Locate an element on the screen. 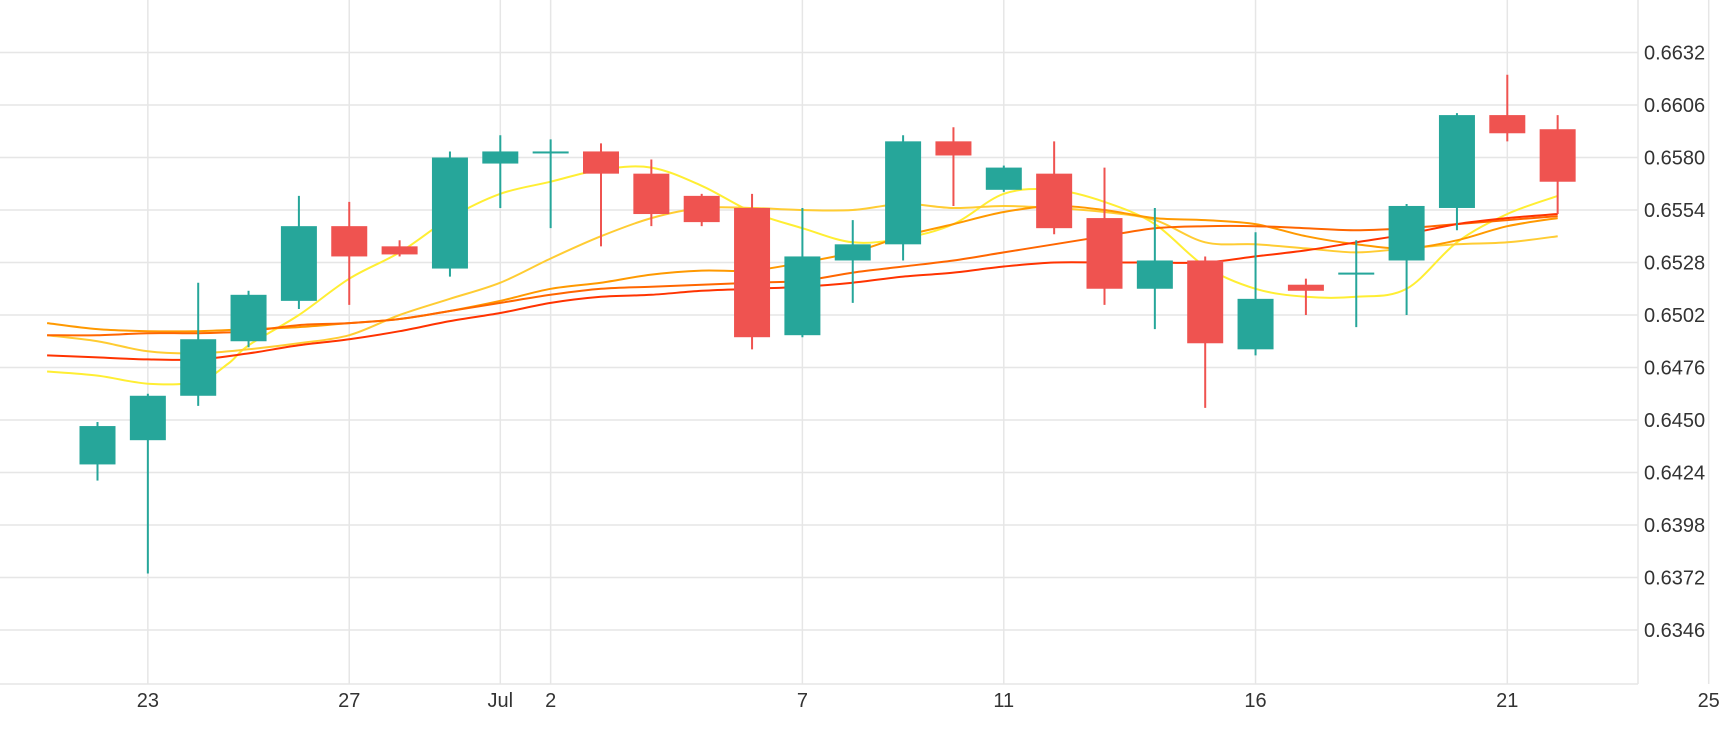  x-tick-label: 7 is located at coordinates (802, 701).